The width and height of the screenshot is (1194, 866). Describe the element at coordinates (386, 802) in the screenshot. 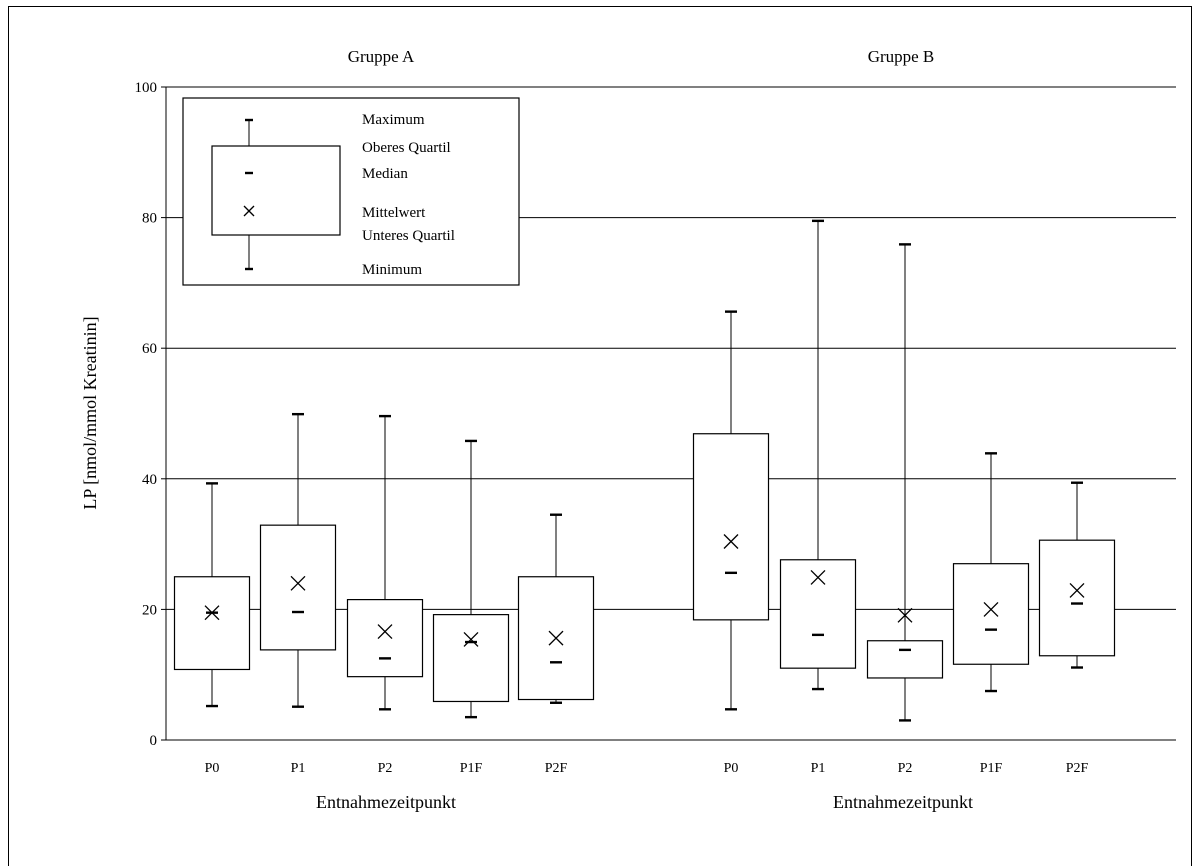

I see `x-axis-title-a: Entnahmezeitpunkt` at that location.